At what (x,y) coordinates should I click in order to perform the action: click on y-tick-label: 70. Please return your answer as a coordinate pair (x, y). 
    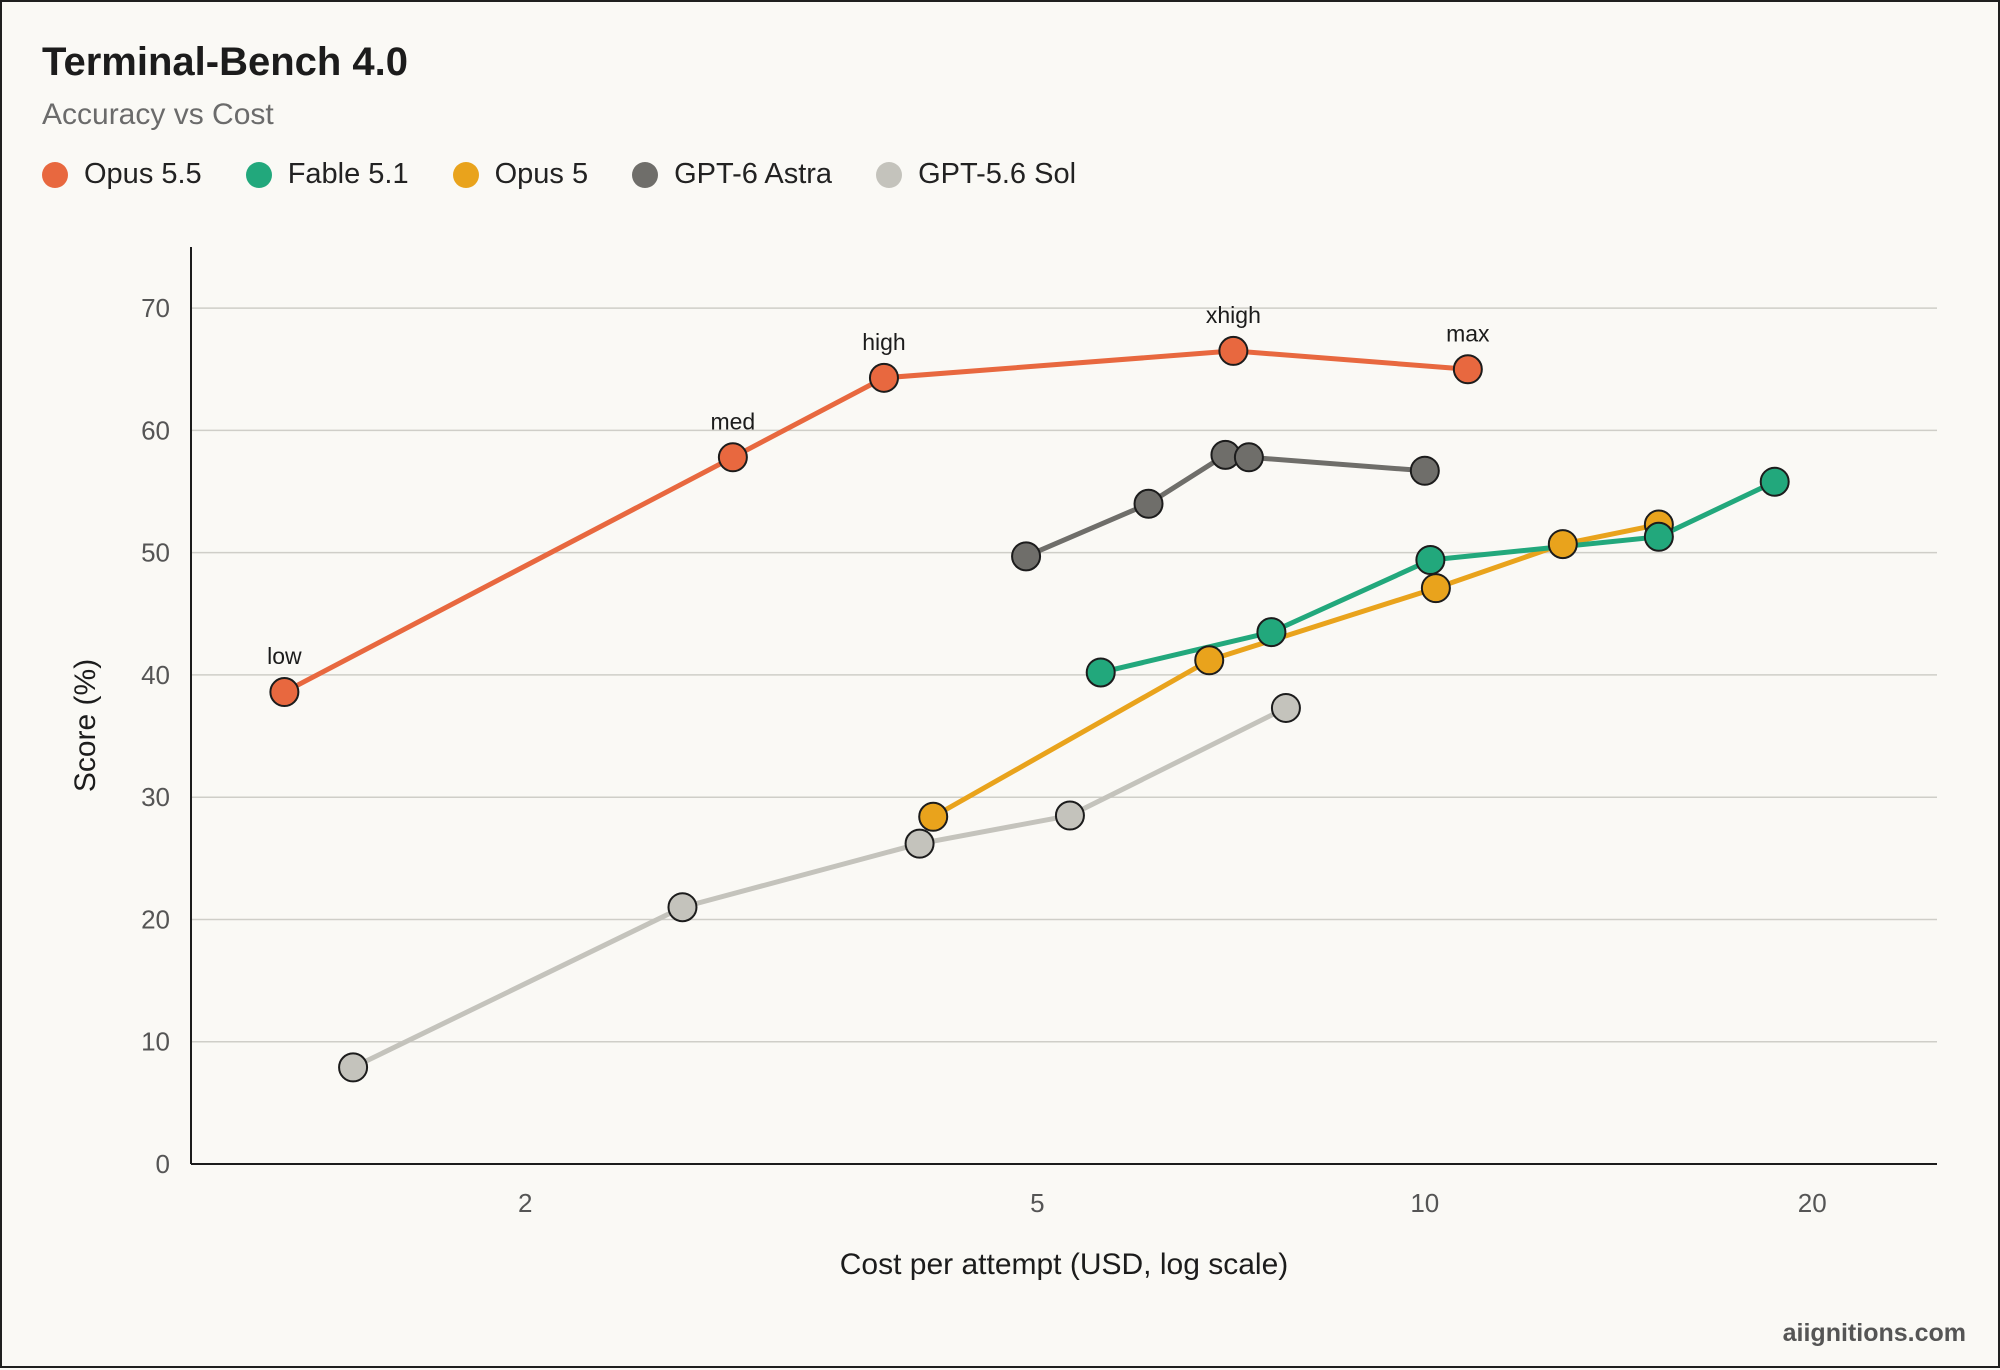
    Looking at the image, I should click on (155, 308).